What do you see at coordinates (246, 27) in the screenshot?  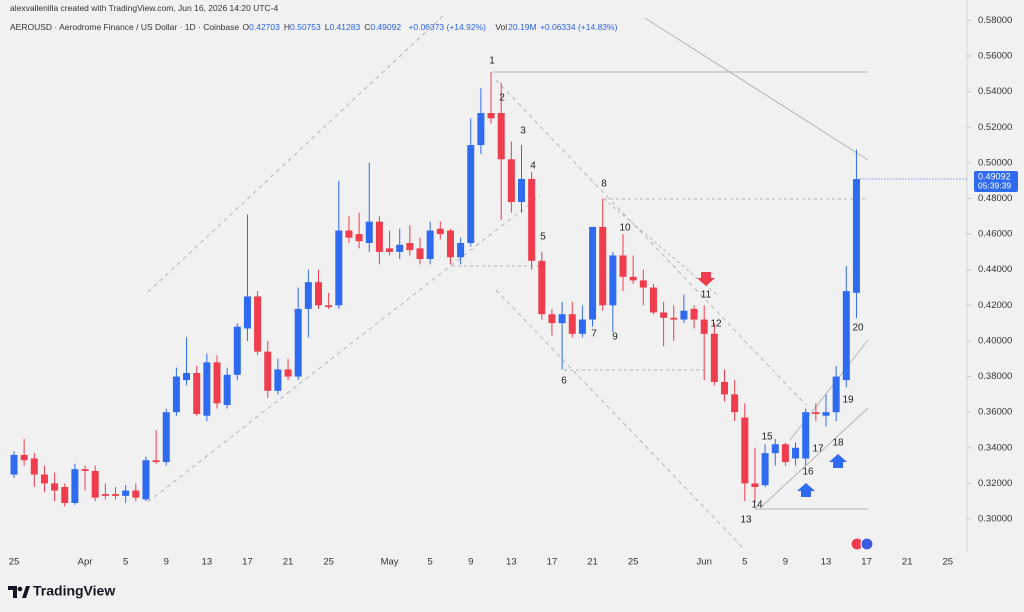 I see `ohlc-key: O` at bounding box center [246, 27].